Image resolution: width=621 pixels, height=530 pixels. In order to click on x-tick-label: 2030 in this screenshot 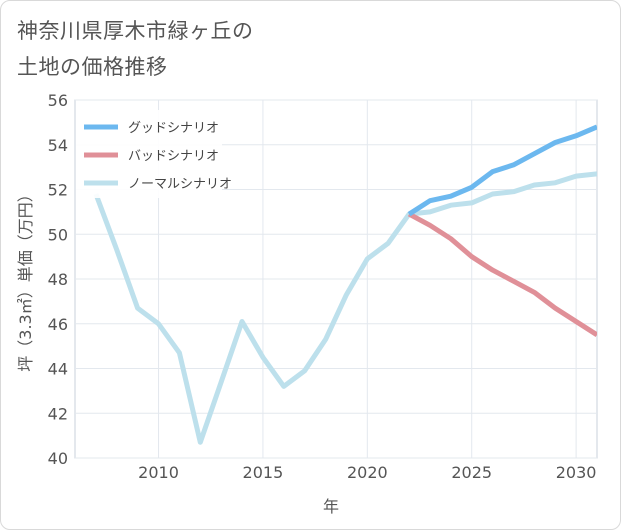, I will do `click(576, 472)`.